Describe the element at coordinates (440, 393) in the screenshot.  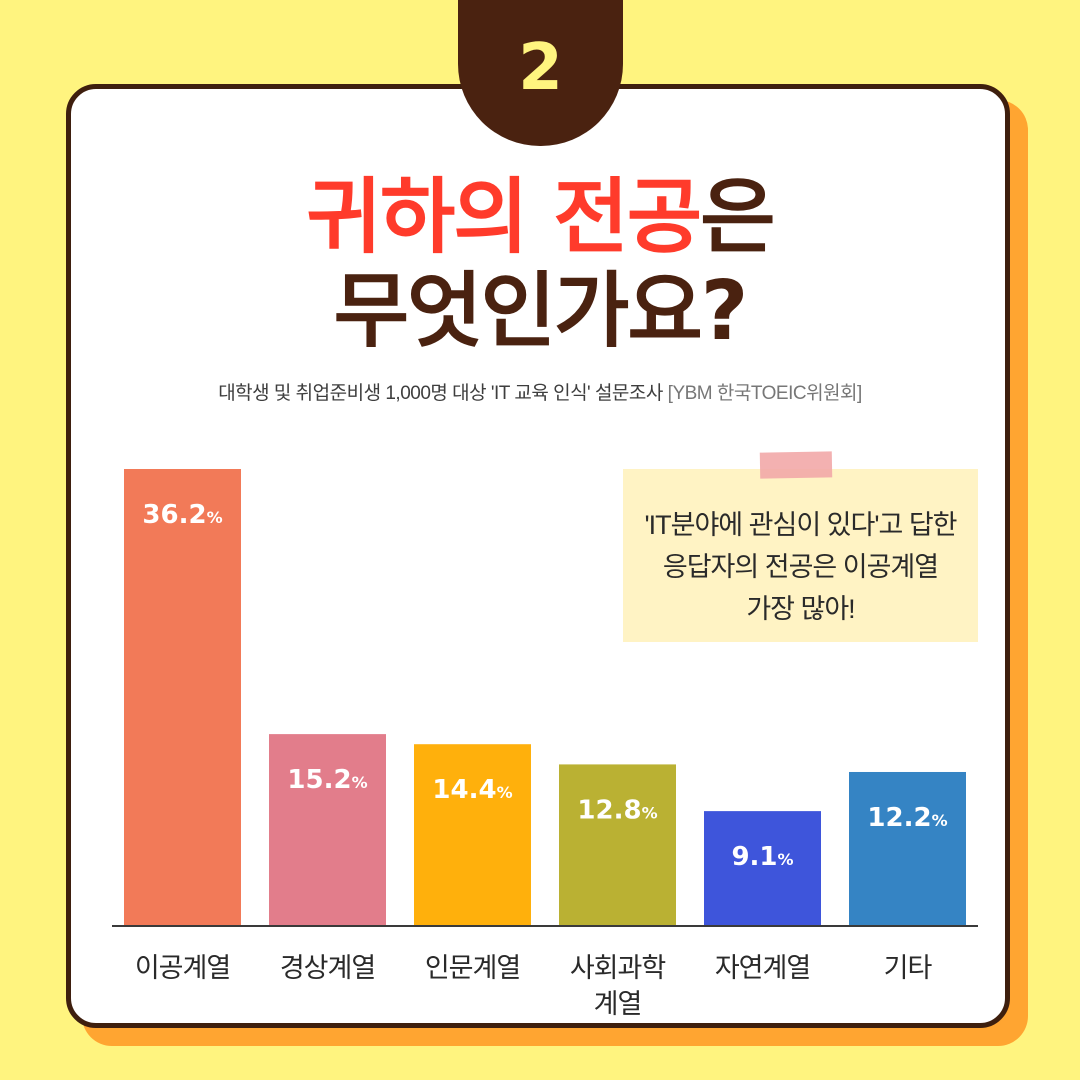
I see `survey-description: 대학생 및 취업준비생 1,000명 대상 'IT 교육 인식' 설문조사` at that location.